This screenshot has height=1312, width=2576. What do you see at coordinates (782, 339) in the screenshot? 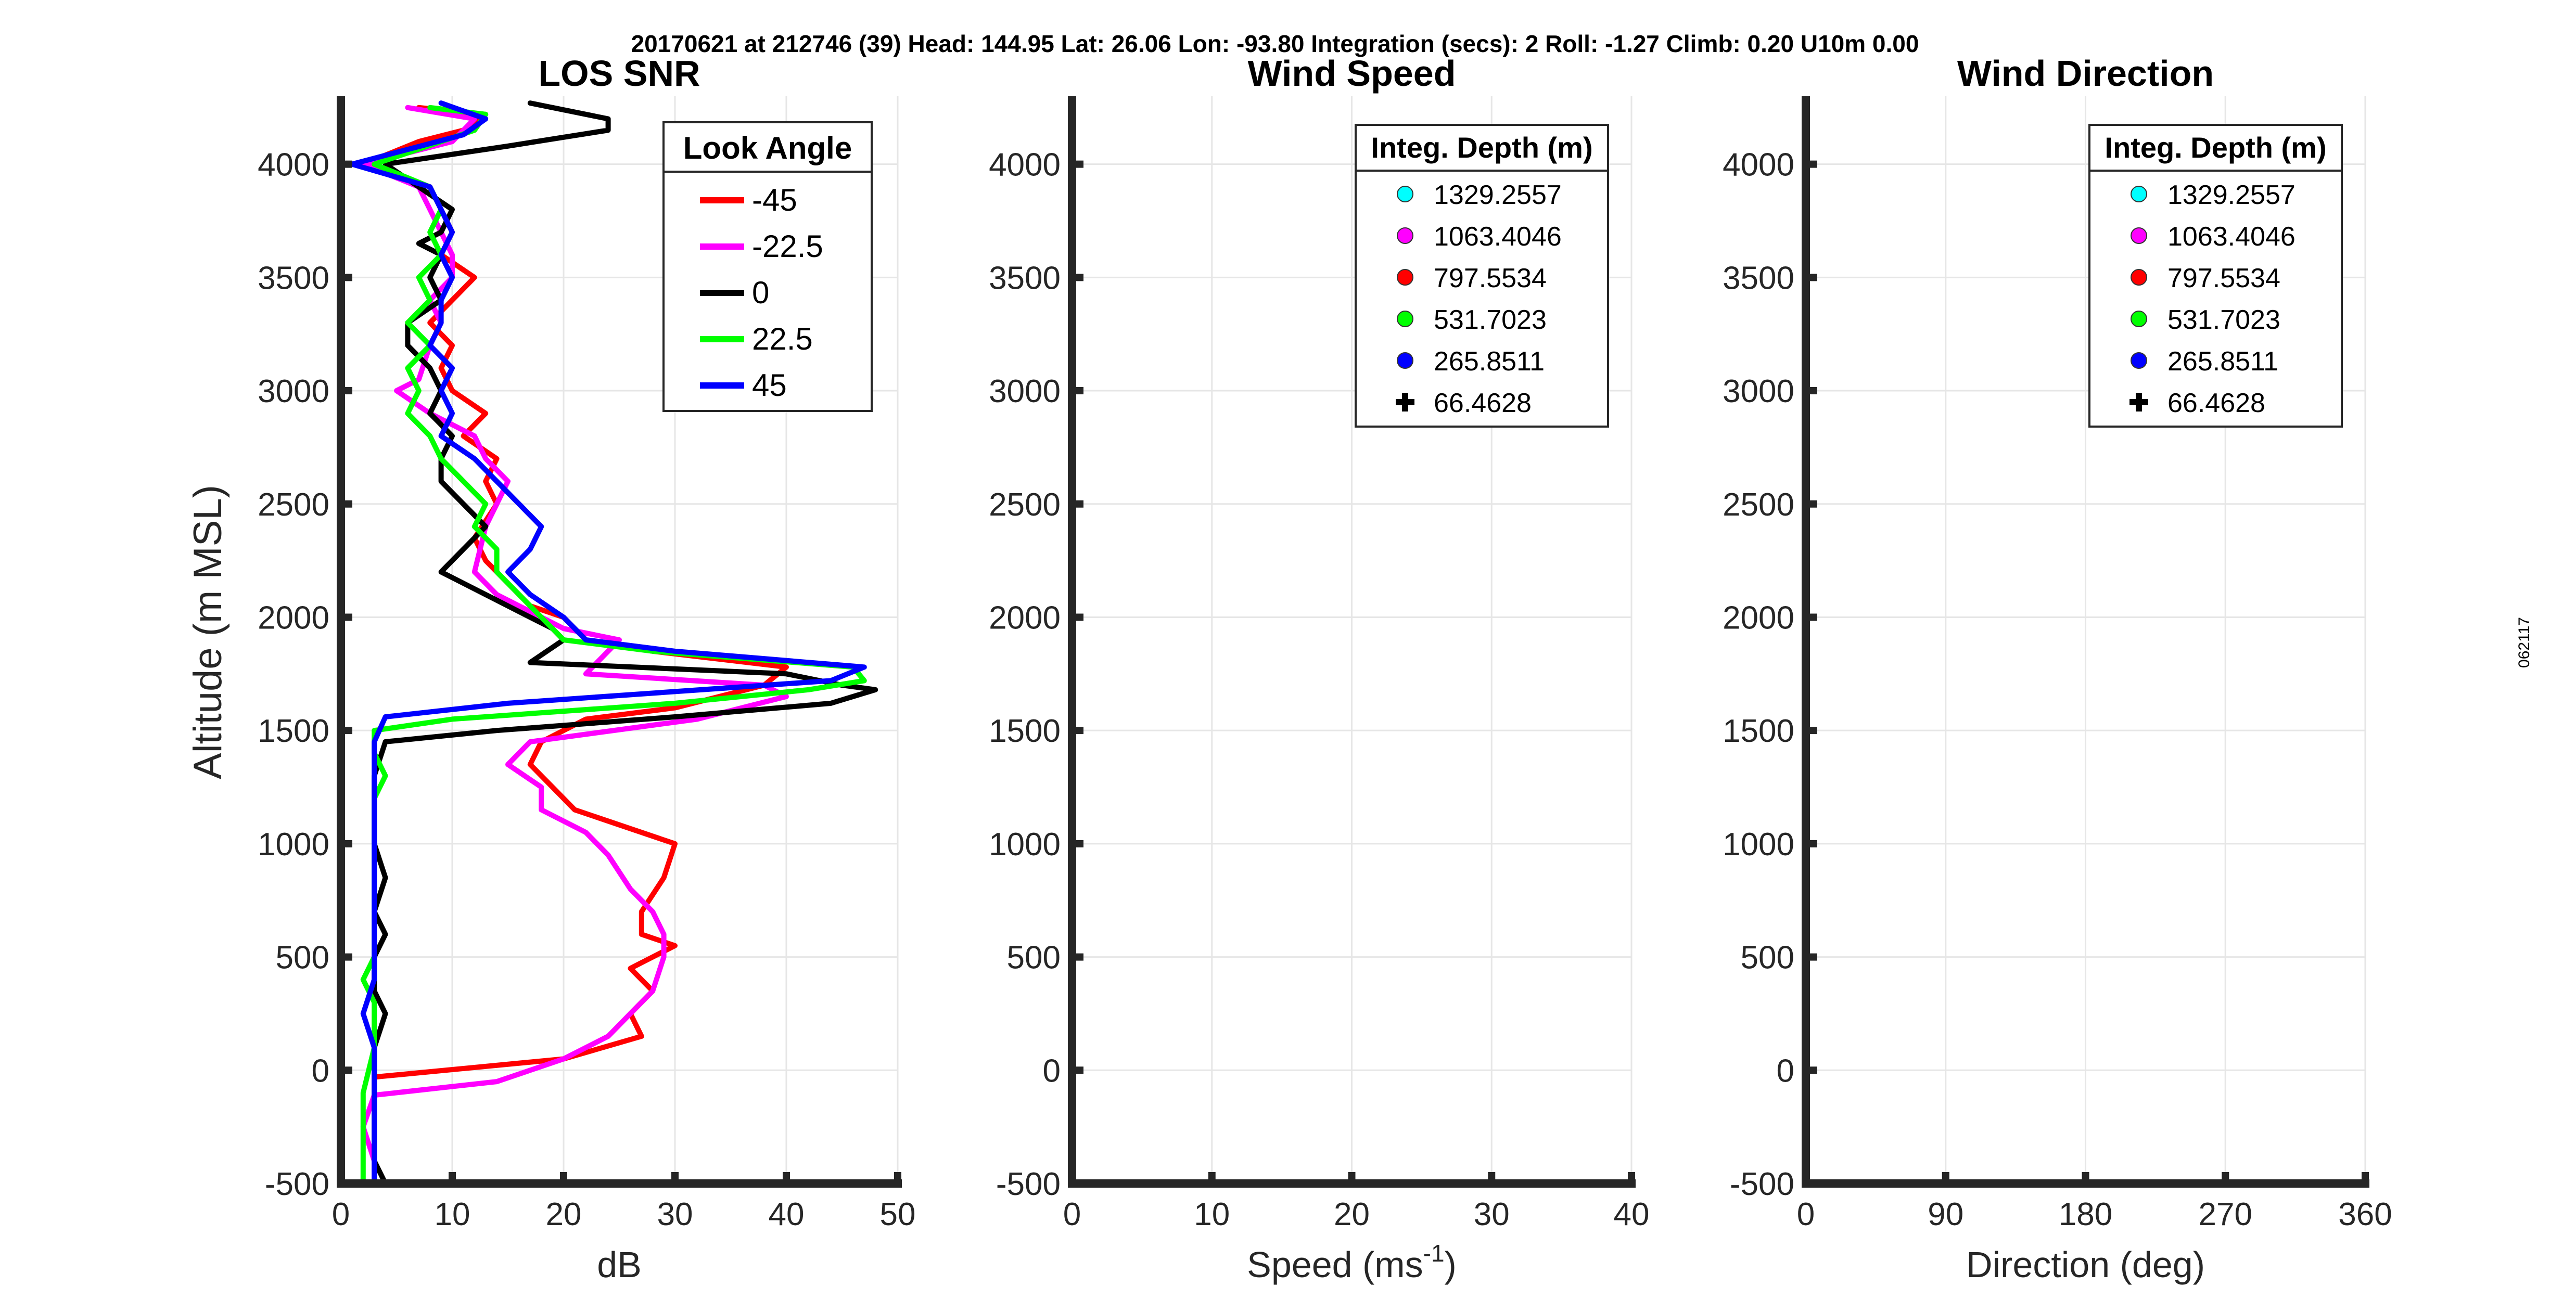
I see `legend-label: 22.5` at bounding box center [782, 339].